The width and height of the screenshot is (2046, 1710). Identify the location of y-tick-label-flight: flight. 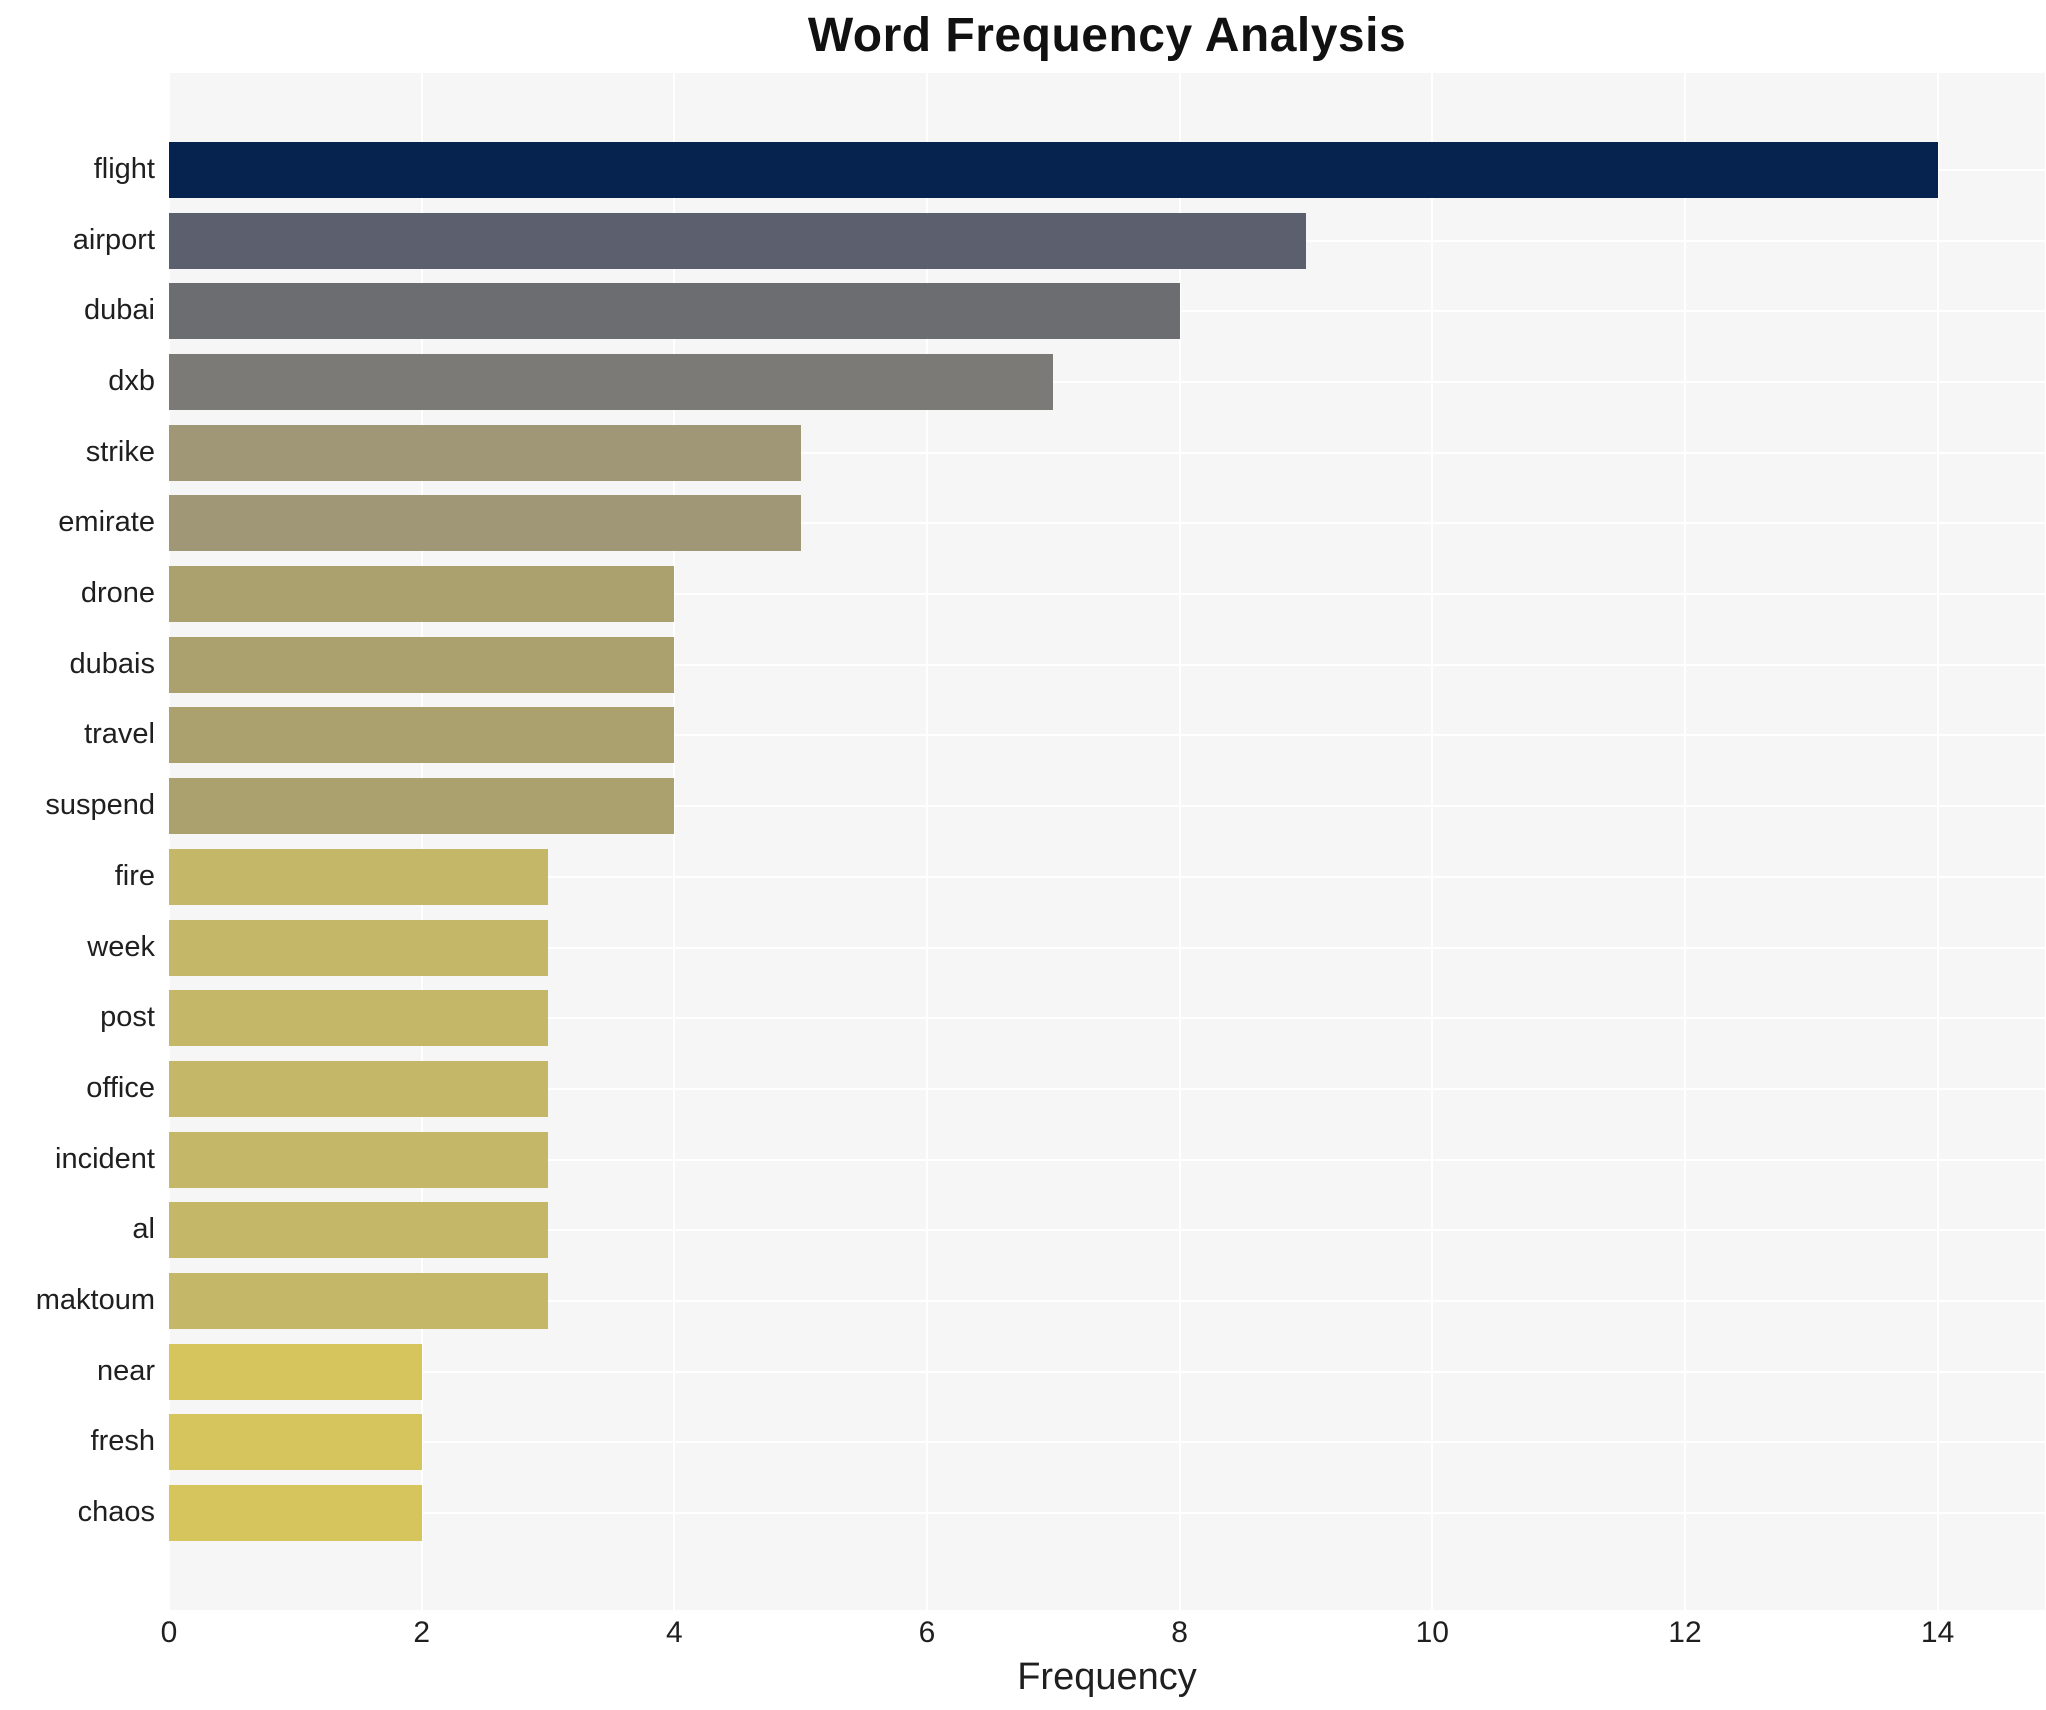
(124, 168).